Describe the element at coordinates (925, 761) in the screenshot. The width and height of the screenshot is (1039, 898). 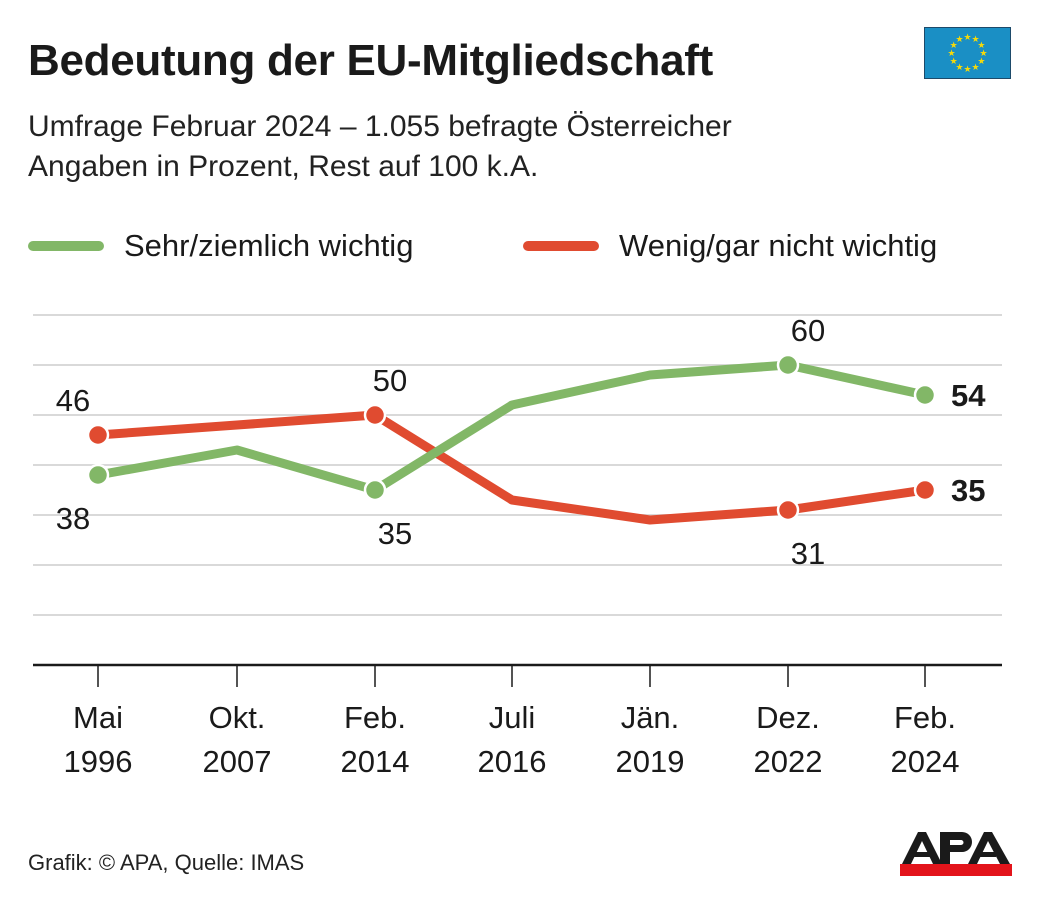
I see `x-tick-label: 2024` at that location.